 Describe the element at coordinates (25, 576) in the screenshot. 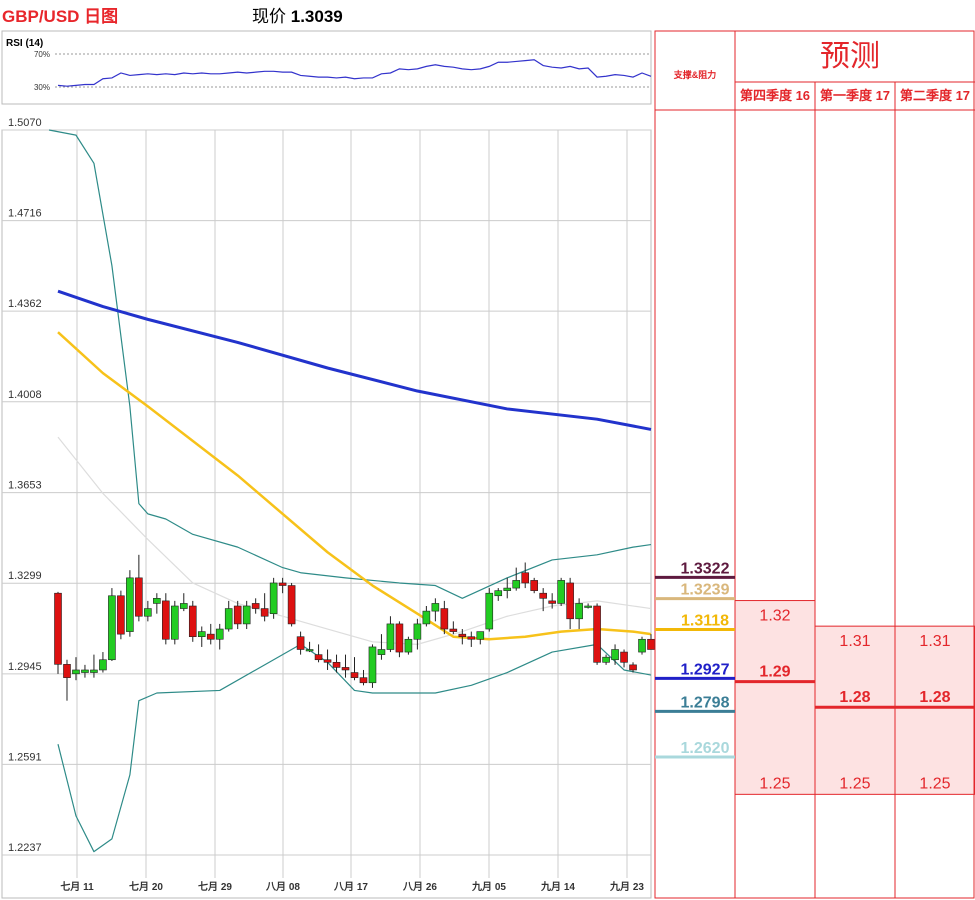

I see `y-tick-label: 1.3299` at that location.